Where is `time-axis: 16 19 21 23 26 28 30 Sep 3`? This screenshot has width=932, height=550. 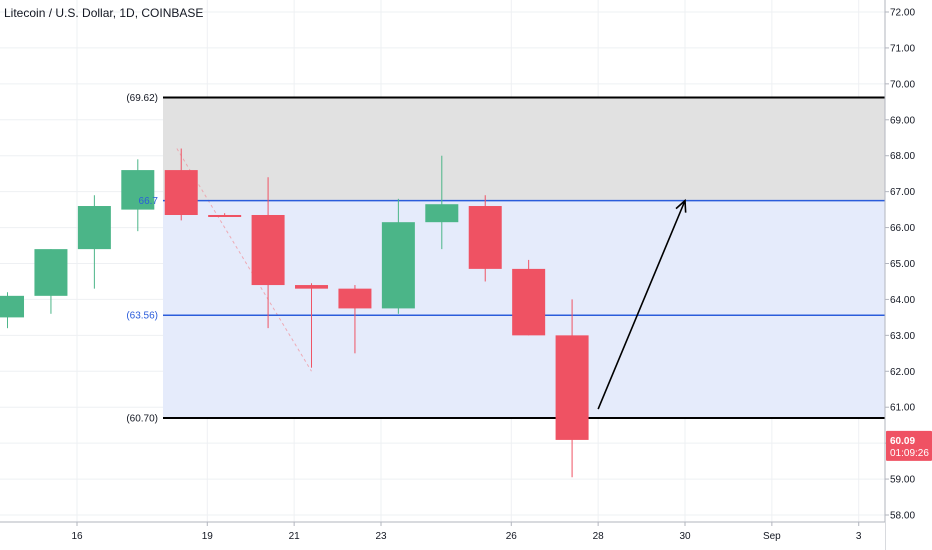 time-axis: 16 19 21 23 26 28 30 Sep 3 is located at coordinates (442, 535).